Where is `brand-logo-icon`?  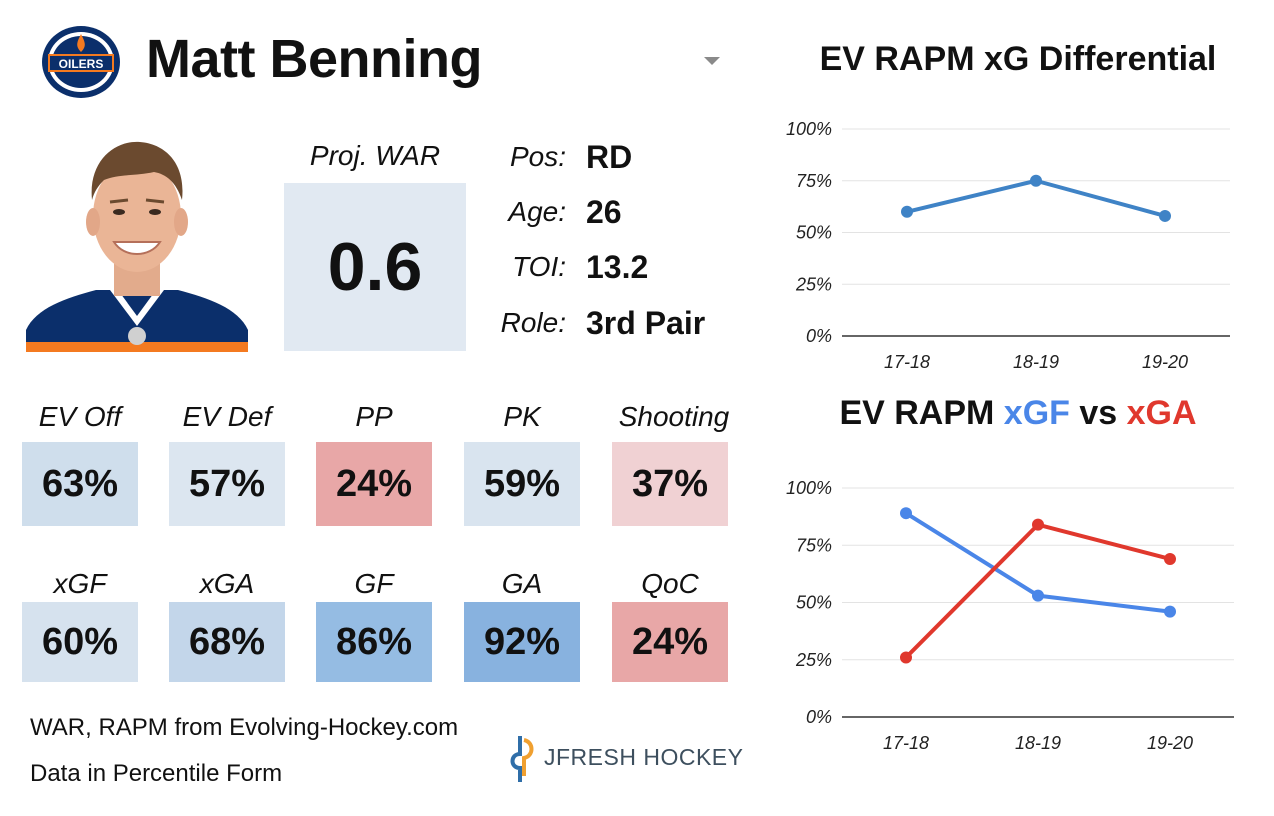
brand-logo-icon is located at coordinates (521, 761).